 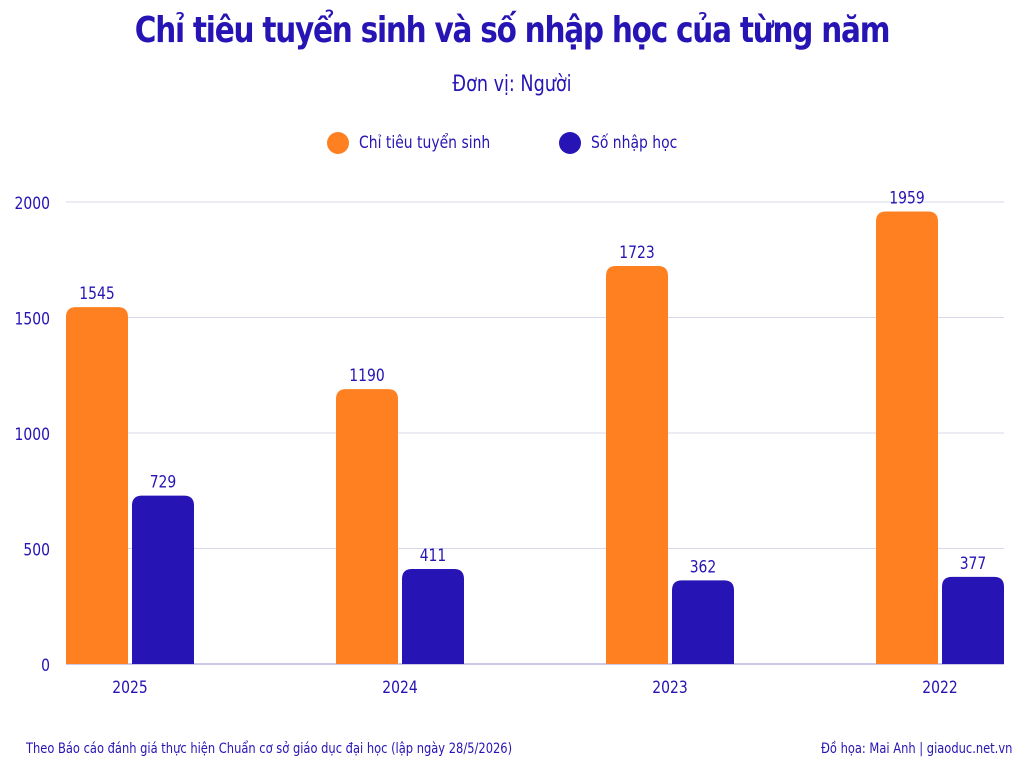 What do you see at coordinates (367, 526) in the screenshot?
I see `bar-chi-tieu-2024` at bounding box center [367, 526].